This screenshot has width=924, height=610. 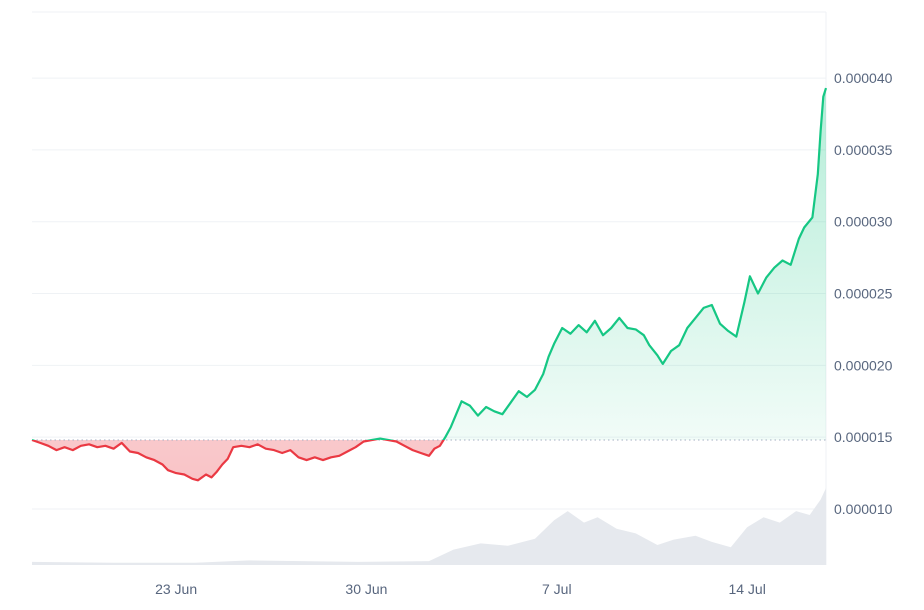 I want to click on x-tick-label: 30 Jun, so click(x=366, y=589).